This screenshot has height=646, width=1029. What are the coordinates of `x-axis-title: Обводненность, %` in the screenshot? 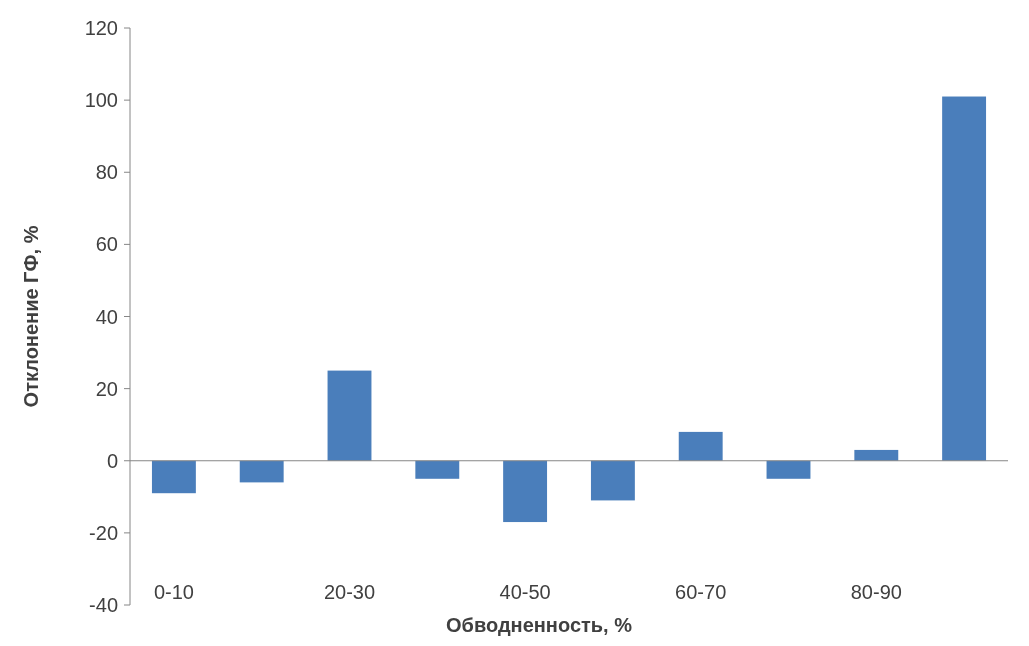 It's located at (539, 625).